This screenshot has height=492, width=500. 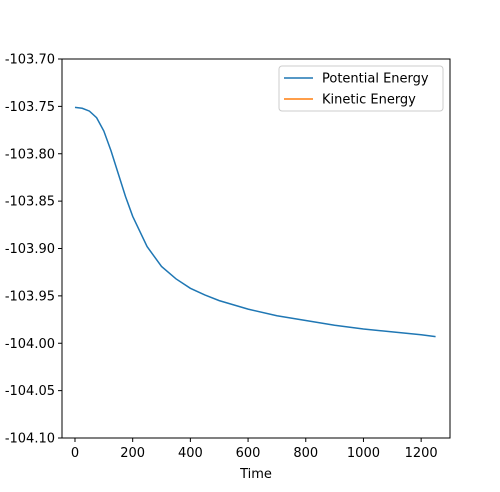 I want to click on y-tick-label: -104.00, so click(x=30, y=344).